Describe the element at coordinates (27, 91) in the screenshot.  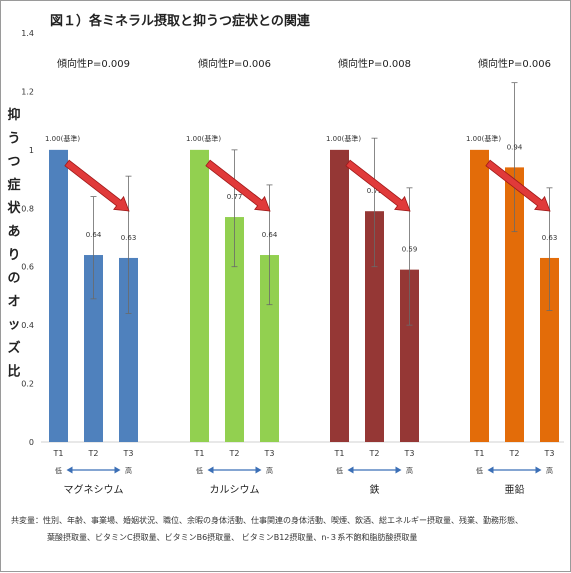
I see `y-tick-label: 1.2` at that location.